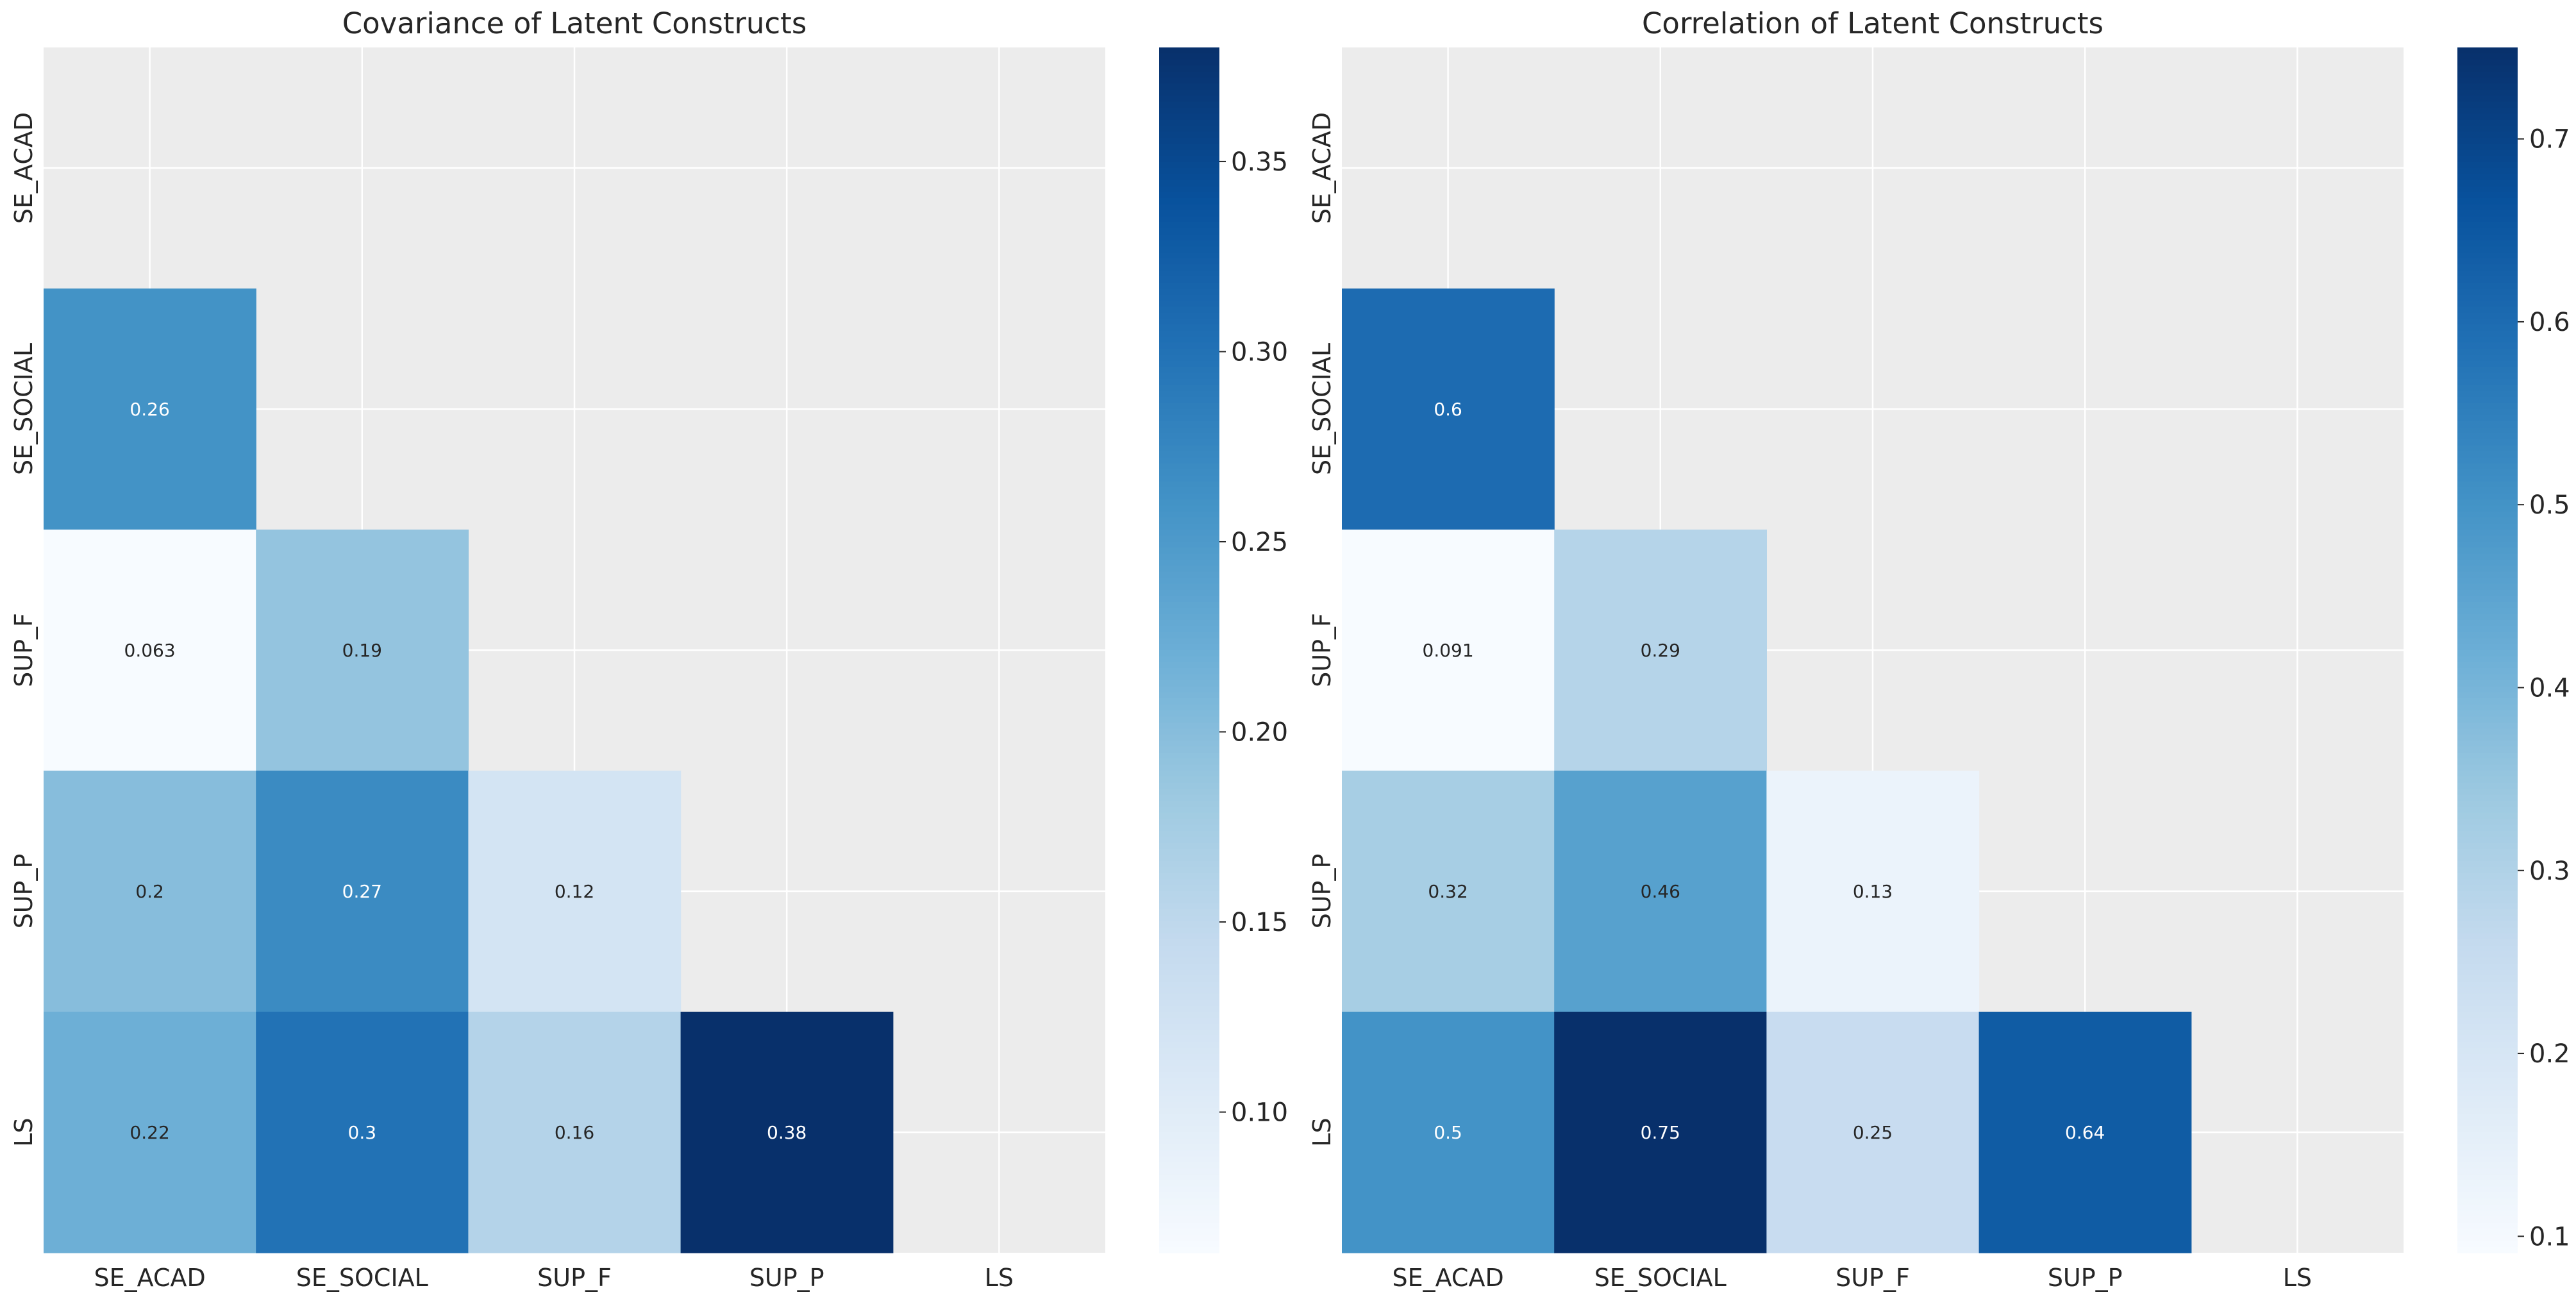  What do you see at coordinates (24, 892) in the screenshot?
I see `y-tick-label: SUP_P` at bounding box center [24, 892].